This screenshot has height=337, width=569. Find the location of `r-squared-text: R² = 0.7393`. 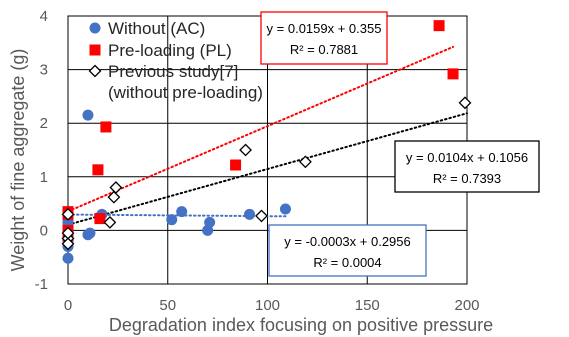

r-squared-text: R² = 0.7393 is located at coordinates (467, 178).